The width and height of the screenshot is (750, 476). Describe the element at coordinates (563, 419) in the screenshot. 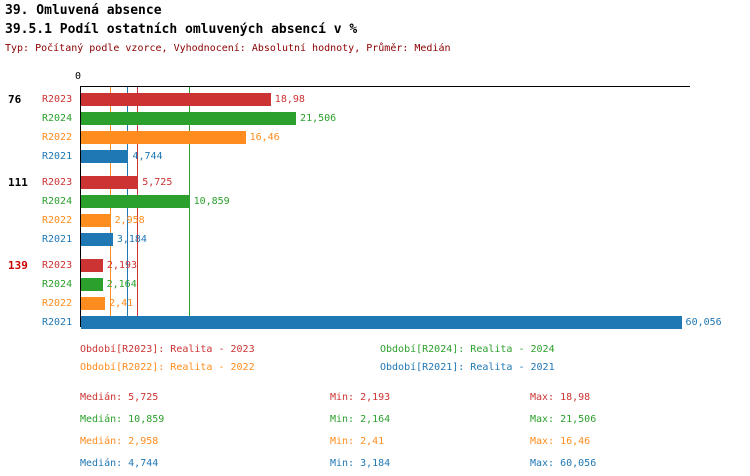

I see `max-value: Max: 21,506` at that location.